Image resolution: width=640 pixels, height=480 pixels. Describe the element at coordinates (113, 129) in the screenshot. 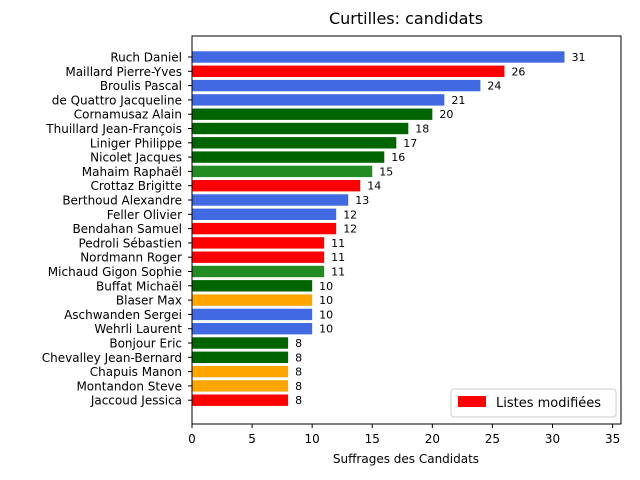

I see `y-tick-label: Thuillard Jean-François` at that location.